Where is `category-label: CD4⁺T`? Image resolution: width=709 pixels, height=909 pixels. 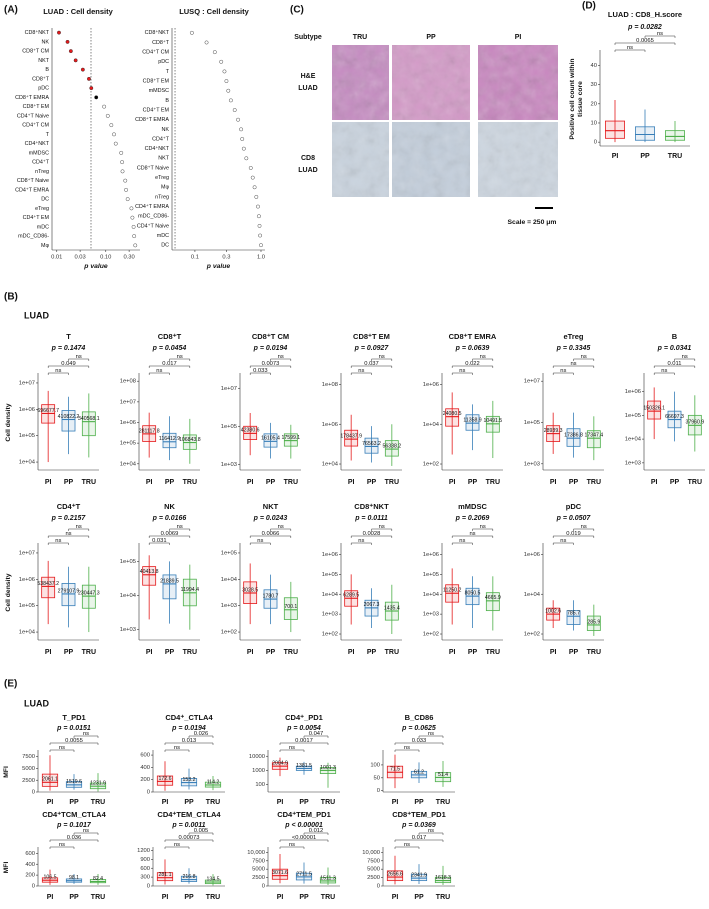 category-label: CD4⁺T is located at coordinates (161, 139).